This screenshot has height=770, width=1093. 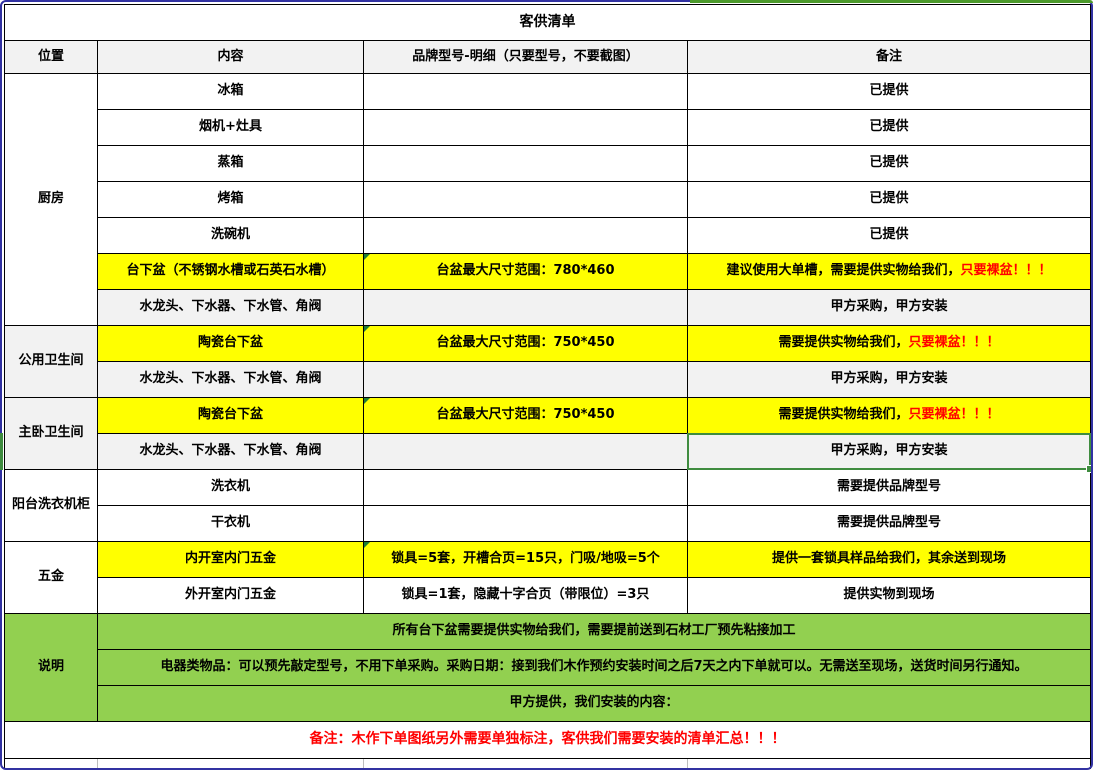 What do you see at coordinates (526, 596) in the screenshot?
I see `outer-door-brand-cell: 锁具=1套，隐藏十字合页（带限位）=3只` at bounding box center [526, 596].